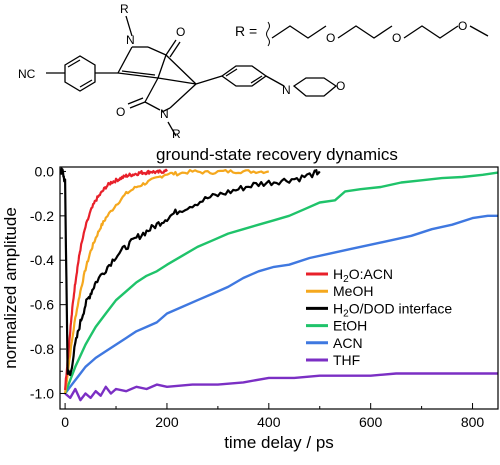 This screenshot has width=500, height=465. I want to click on legend-label: H2O:ACN, so click(363, 275).